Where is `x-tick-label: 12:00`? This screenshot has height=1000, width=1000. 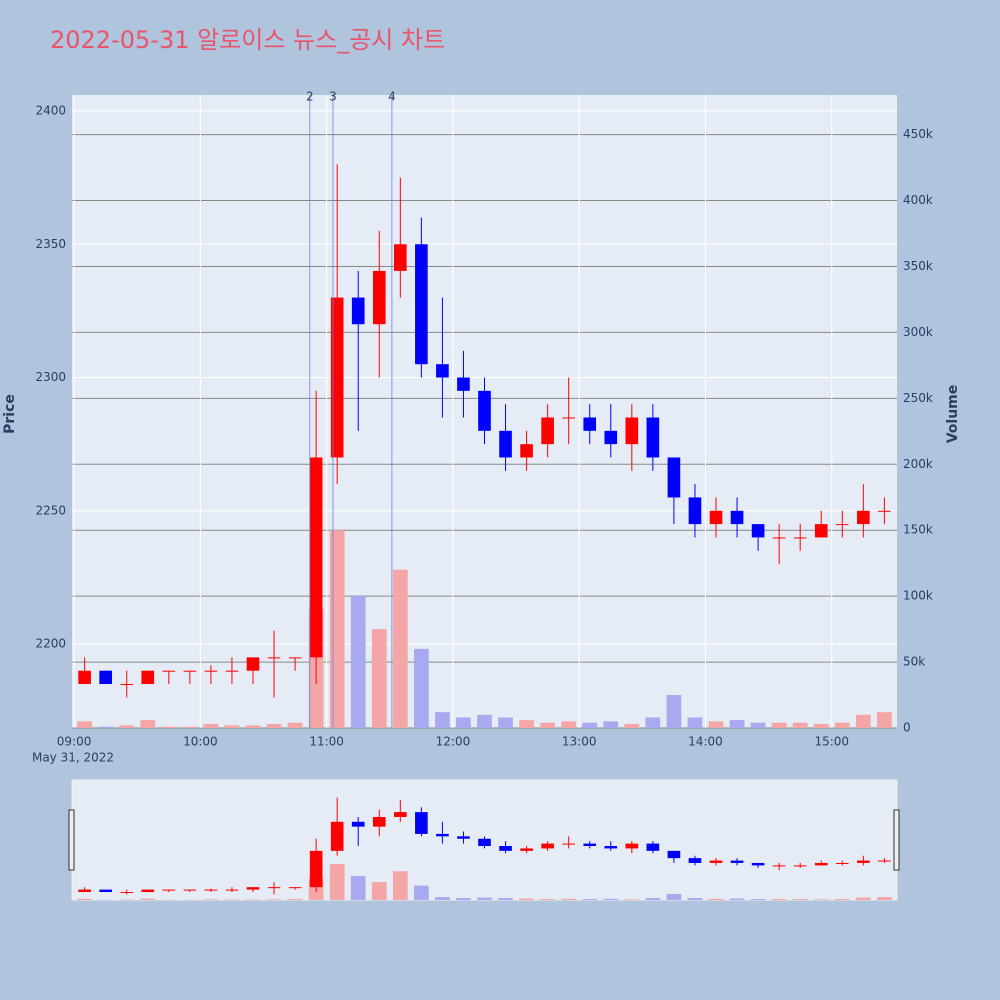 x-tick-label: 12:00 is located at coordinates (453, 742).